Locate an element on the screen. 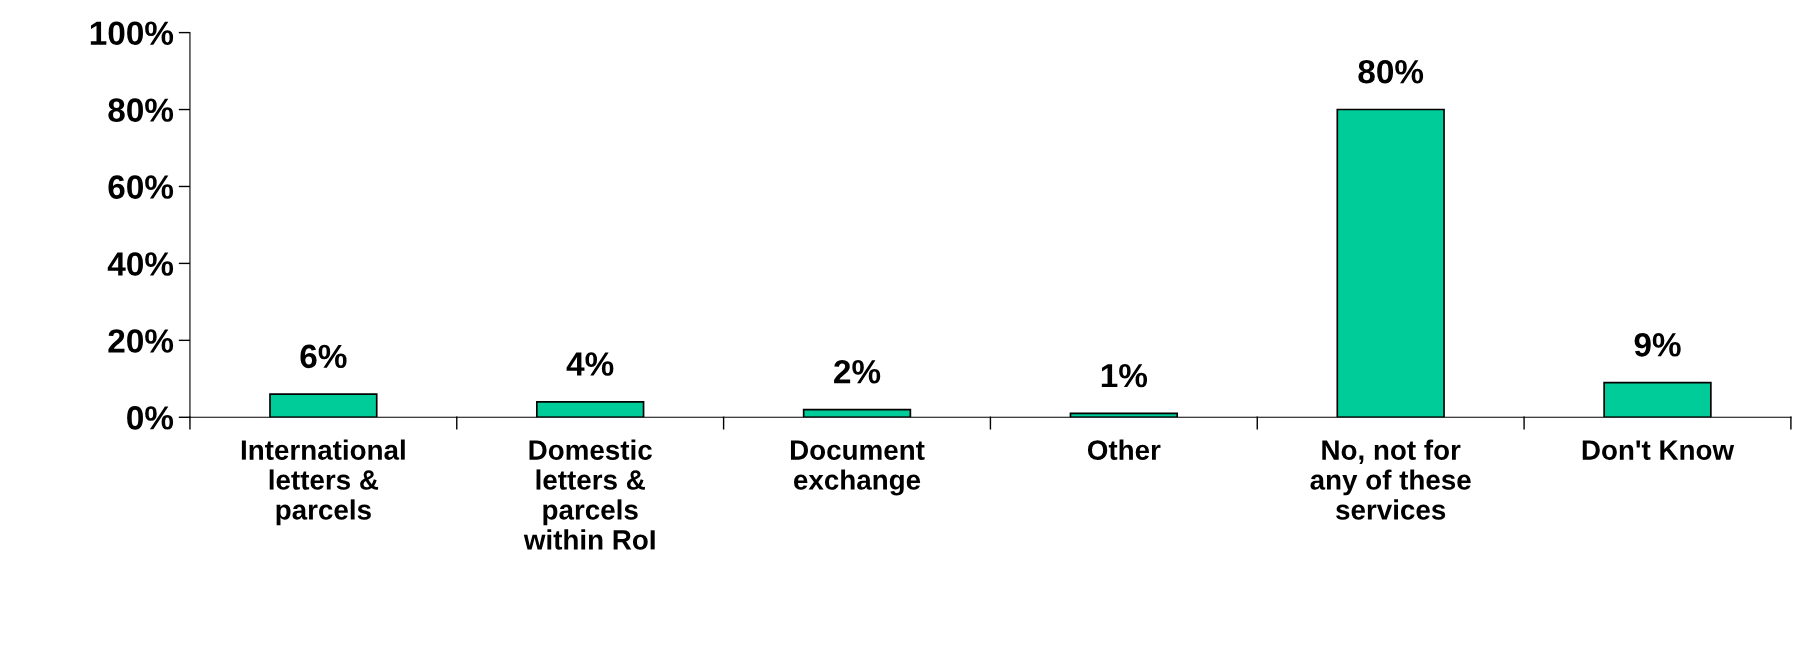 This screenshot has height=652, width=1809. y-tick-label: 40% is located at coordinates (140, 264).